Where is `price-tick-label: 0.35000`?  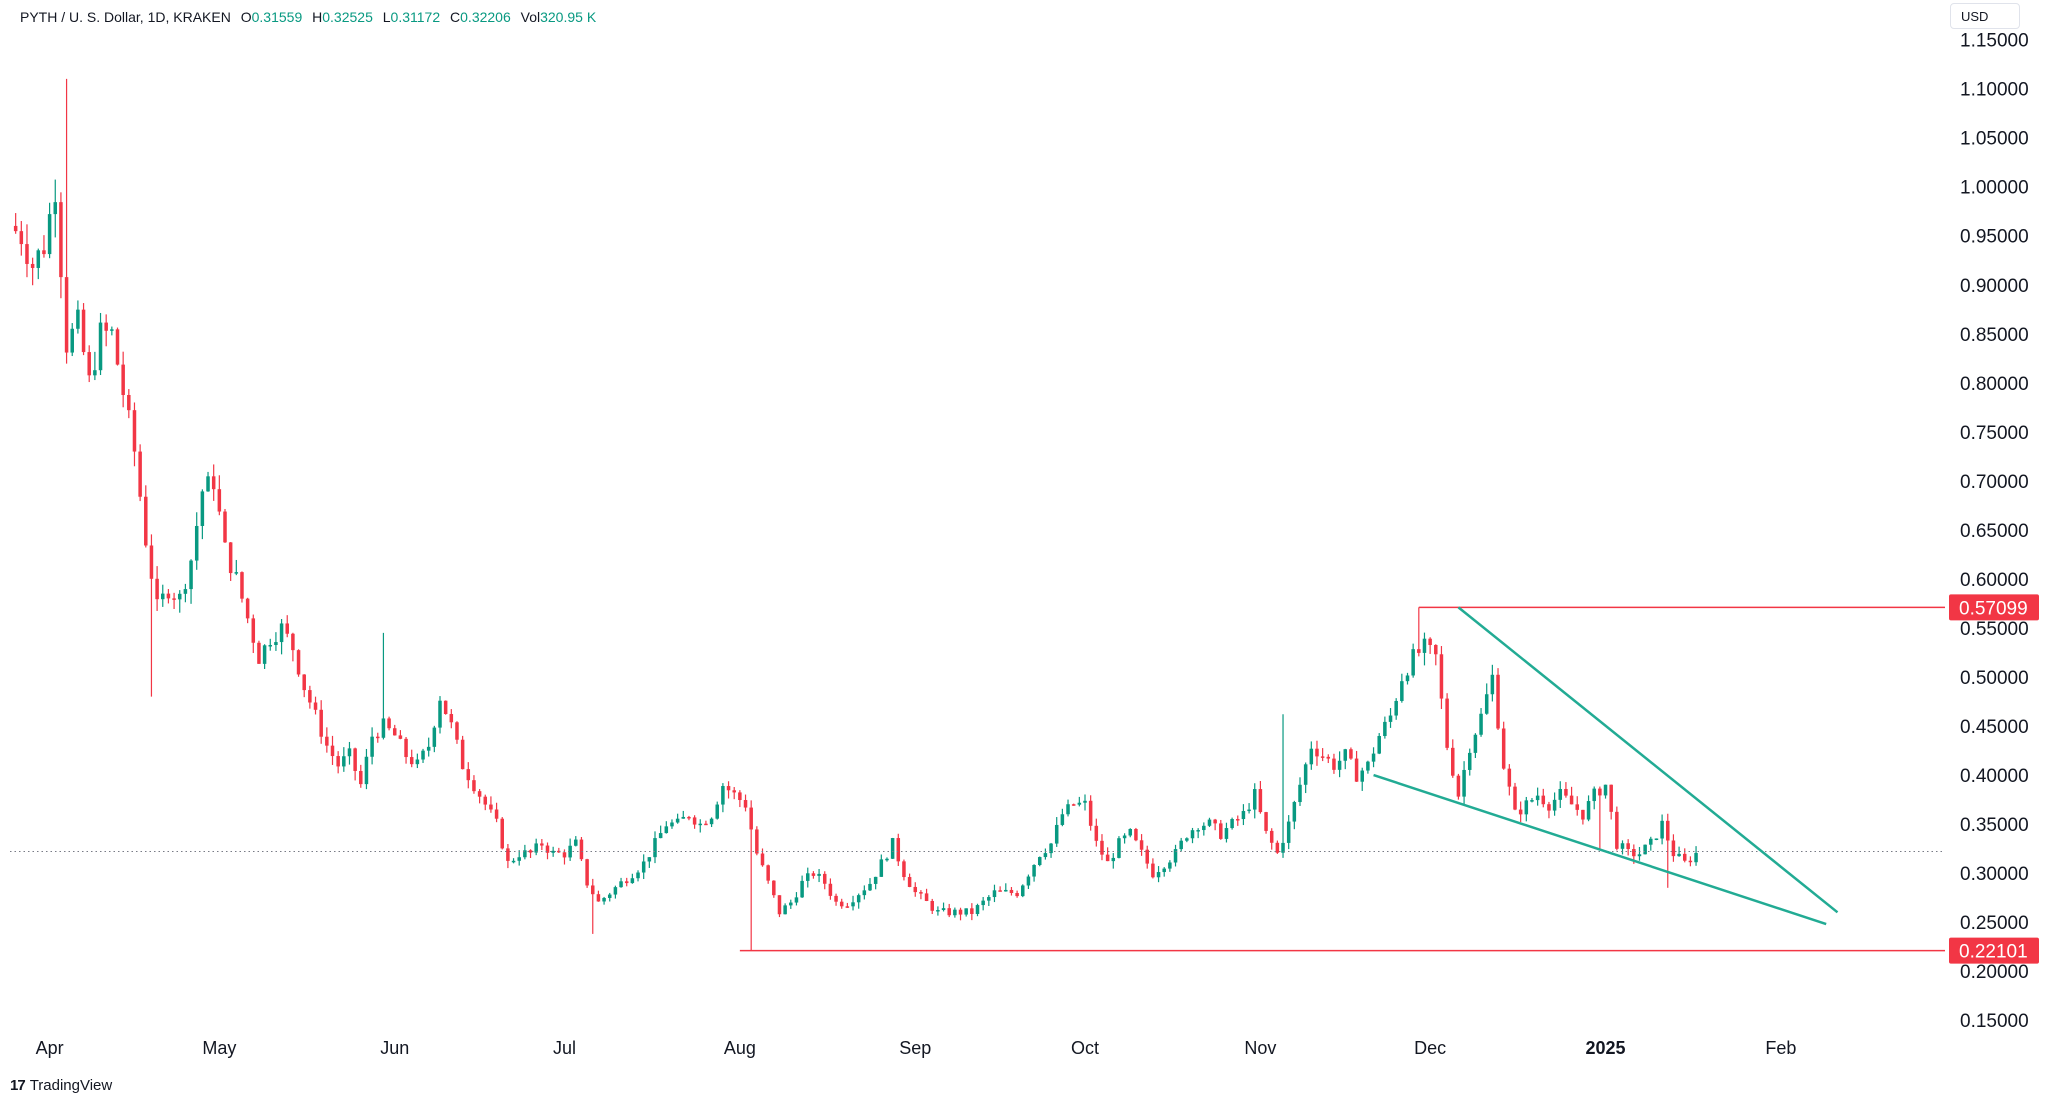
price-tick-label: 0.35000 is located at coordinates (1994, 825).